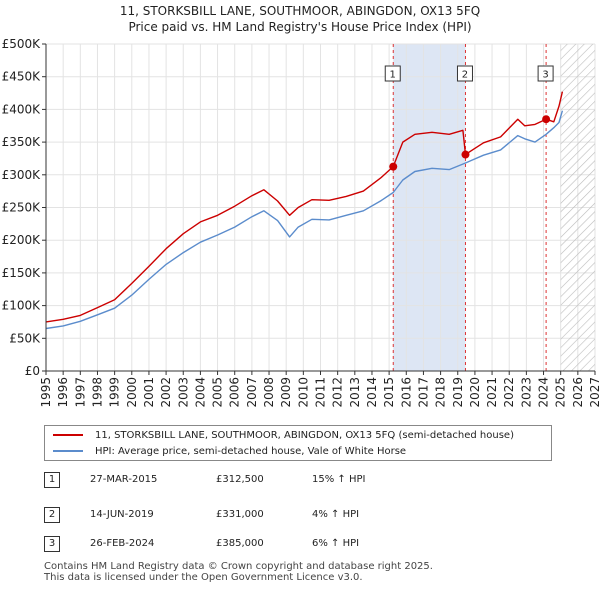 This screenshot has height=590, width=600. What do you see at coordinates (68, 435) in the screenshot?
I see `legend-swatch-property` at bounding box center [68, 435].